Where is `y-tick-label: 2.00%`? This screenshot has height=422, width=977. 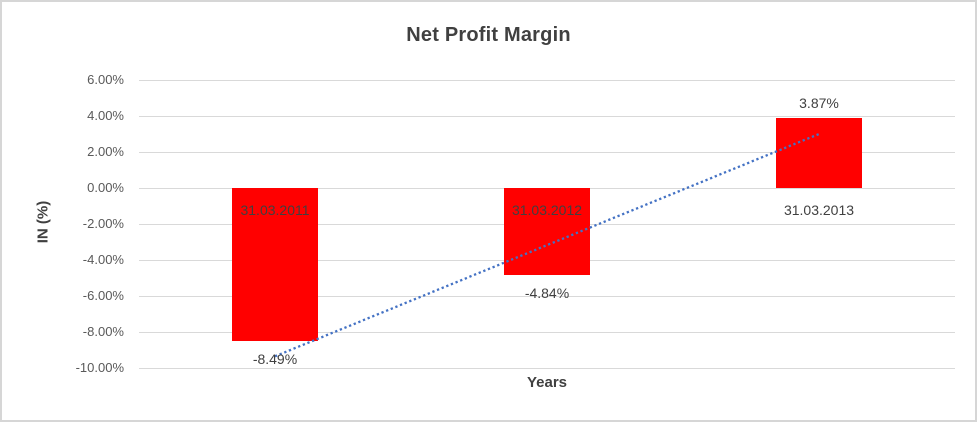 y-tick-label: 2.00% is located at coordinates (105, 151).